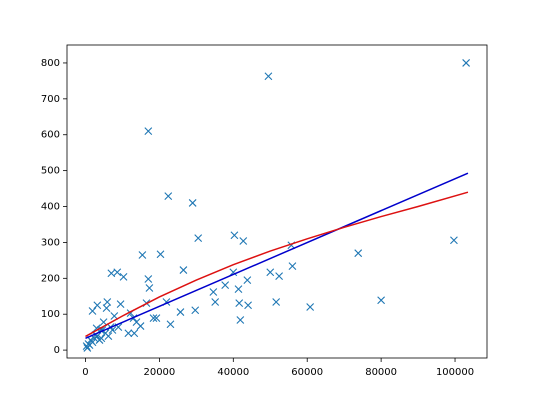 The height and width of the screenshot is (405, 540). I want to click on y-tick-label: 600, so click(50, 135).